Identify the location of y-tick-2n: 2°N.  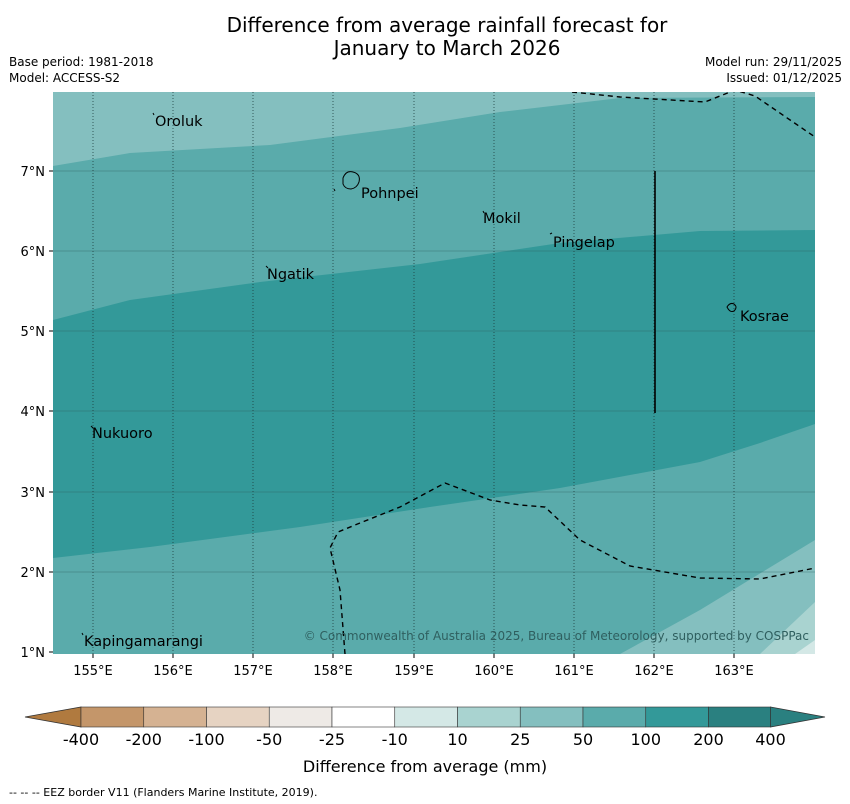
(33, 573).